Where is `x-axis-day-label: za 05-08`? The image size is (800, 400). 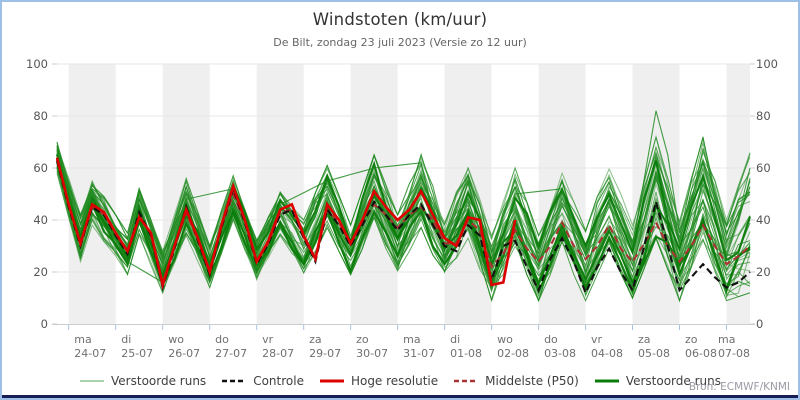 x-axis-day-label: za 05-08 is located at coordinates (664, 347).